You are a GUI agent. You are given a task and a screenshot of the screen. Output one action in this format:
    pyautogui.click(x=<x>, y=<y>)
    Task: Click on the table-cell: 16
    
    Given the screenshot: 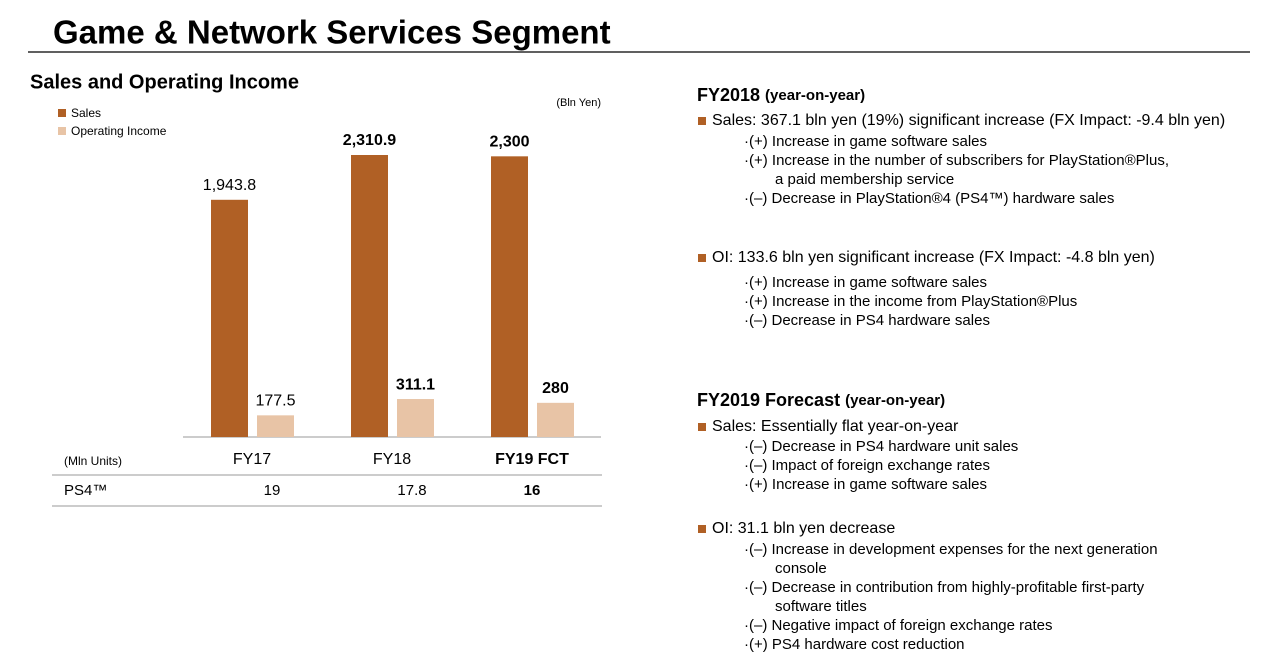 What is the action you would take?
    pyautogui.click(x=532, y=490)
    